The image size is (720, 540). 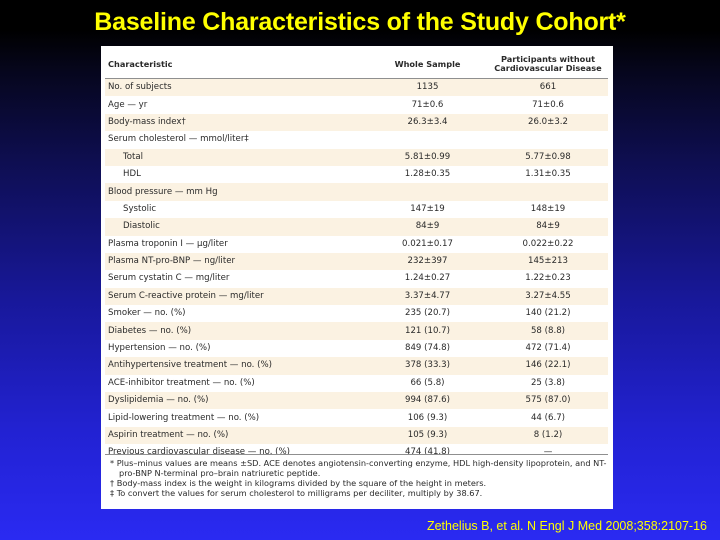 What do you see at coordinates (427, 313) in the screenshot?
I see `whole-sample-cell: 235 (20.7)` at bounding box center [427, 313].